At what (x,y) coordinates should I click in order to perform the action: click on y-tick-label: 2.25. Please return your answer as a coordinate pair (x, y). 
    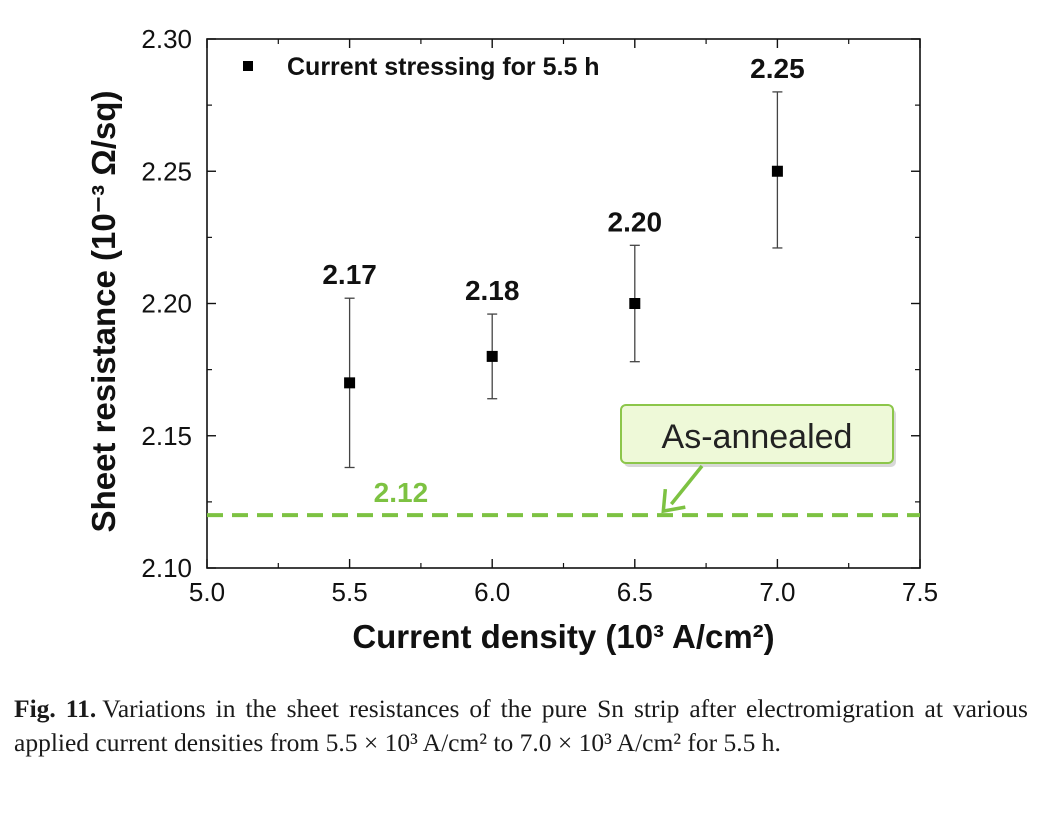
    Looking at the image, I should click on (166, 171).